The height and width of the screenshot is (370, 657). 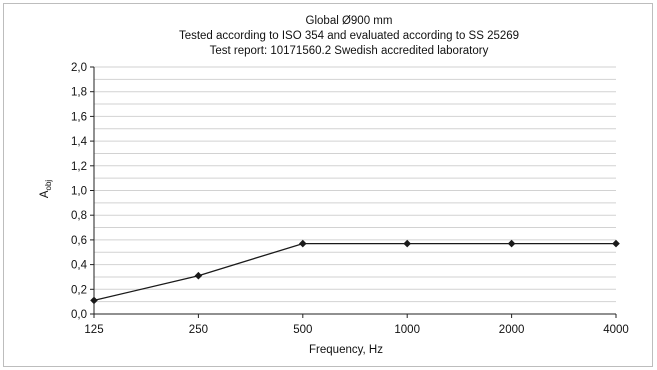 I want to click on y-axis-label: Aobj, so click(x=46, y=189).